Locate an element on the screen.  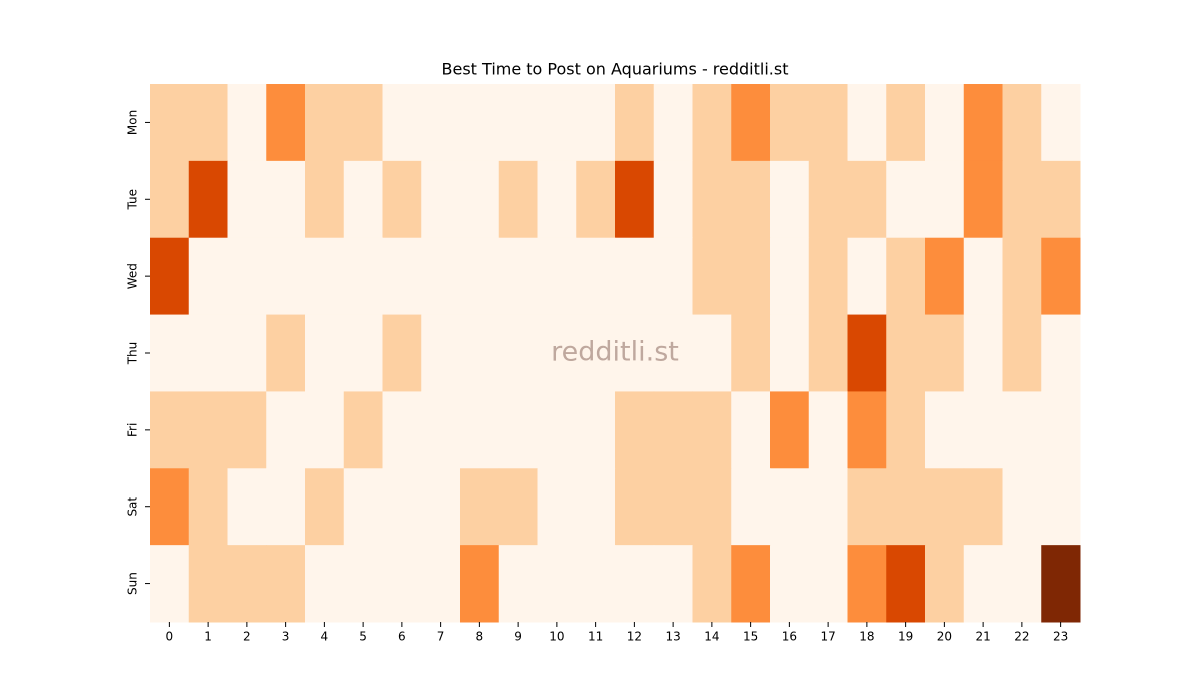
x-tick-label: 19 is located at coordinates (905, 637).